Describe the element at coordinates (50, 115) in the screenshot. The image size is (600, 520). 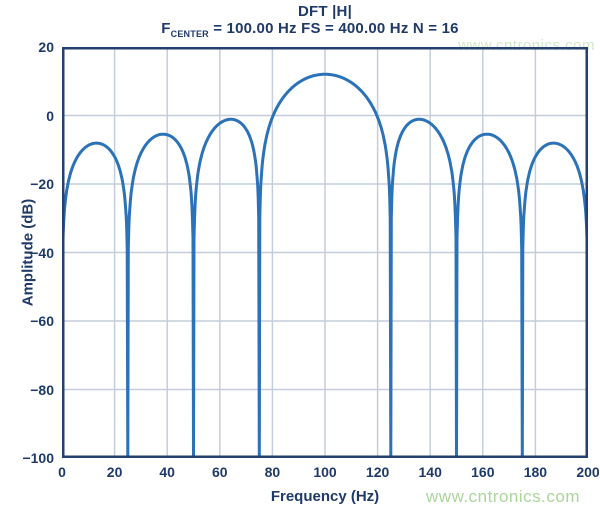
I see `y-tick-label: 0` at that location.